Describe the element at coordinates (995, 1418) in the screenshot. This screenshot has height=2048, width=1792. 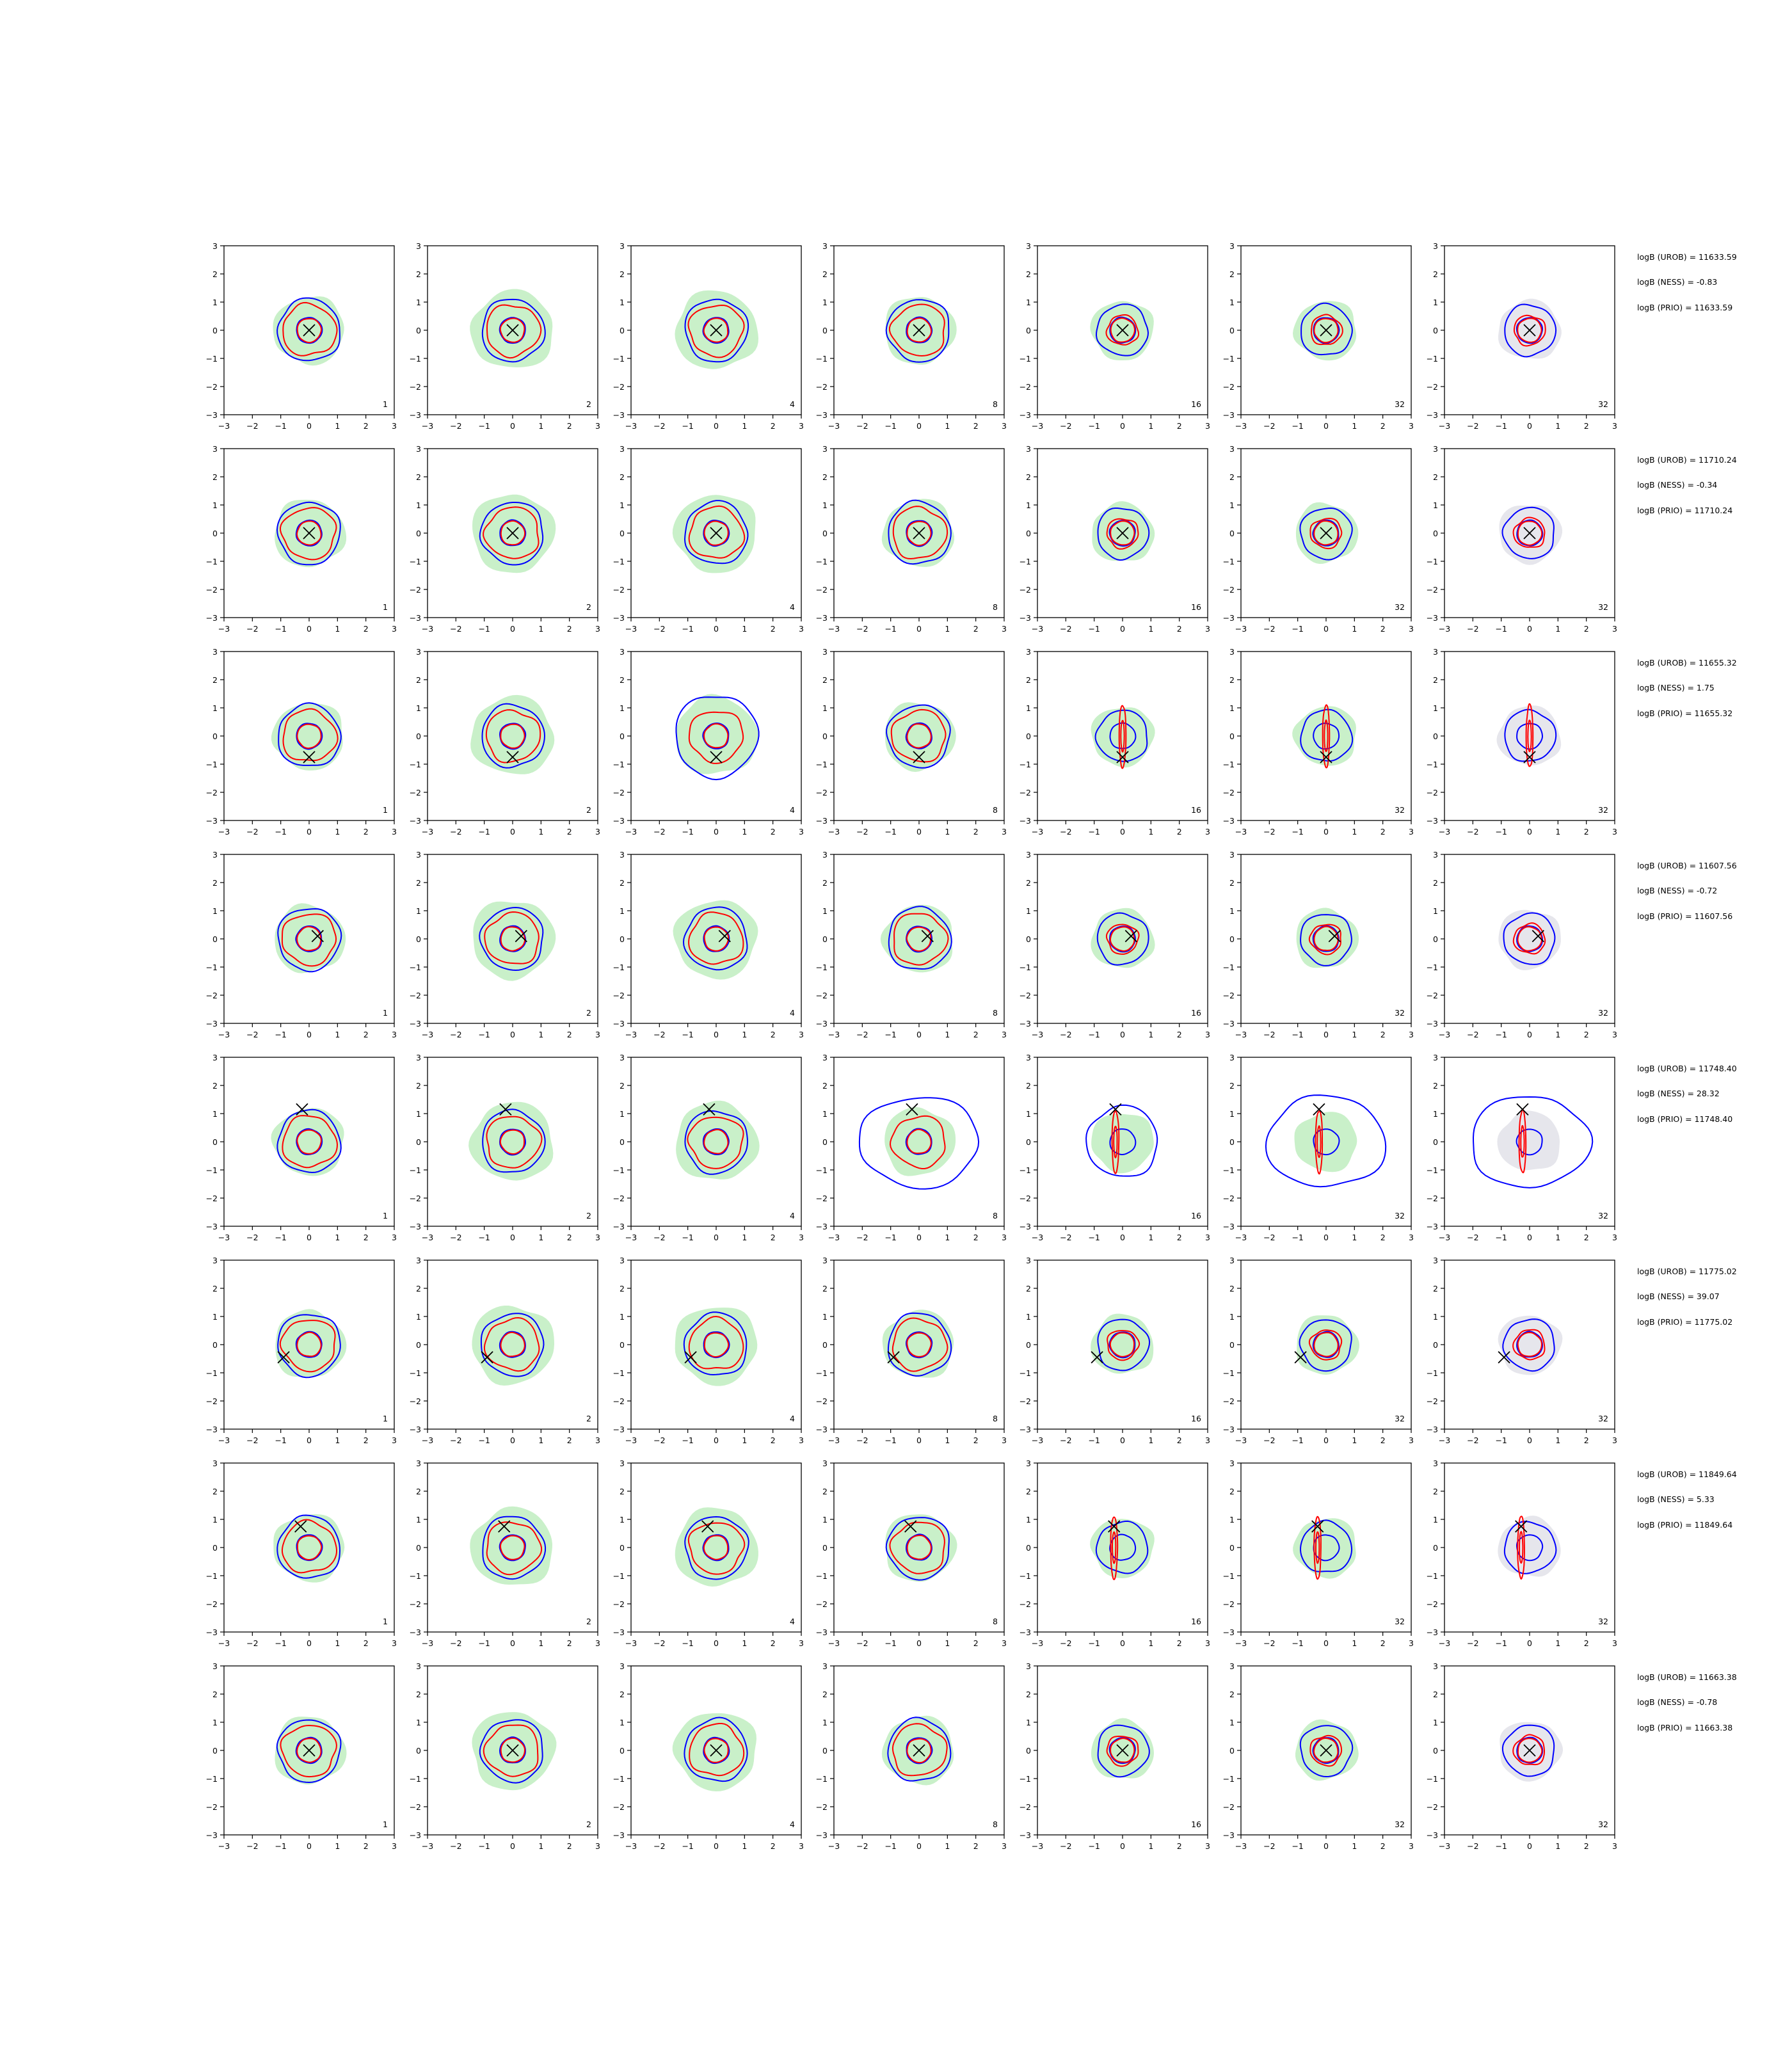
I see `column-badge: 8` at that location.